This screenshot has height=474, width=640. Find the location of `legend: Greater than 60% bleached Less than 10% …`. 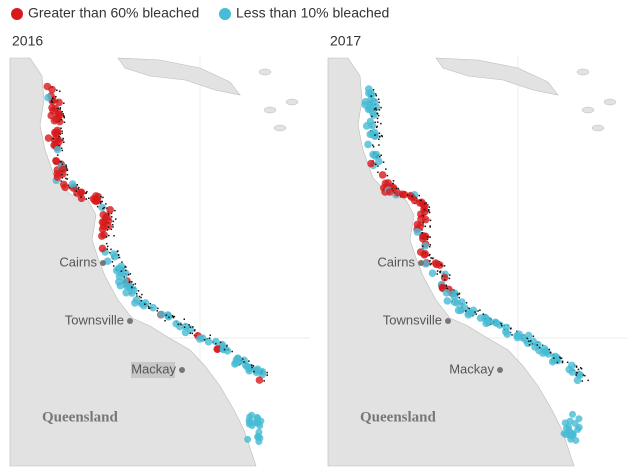

legend: Greater than 60% bleached Less than 10% … is located at coordinates (200, 13).